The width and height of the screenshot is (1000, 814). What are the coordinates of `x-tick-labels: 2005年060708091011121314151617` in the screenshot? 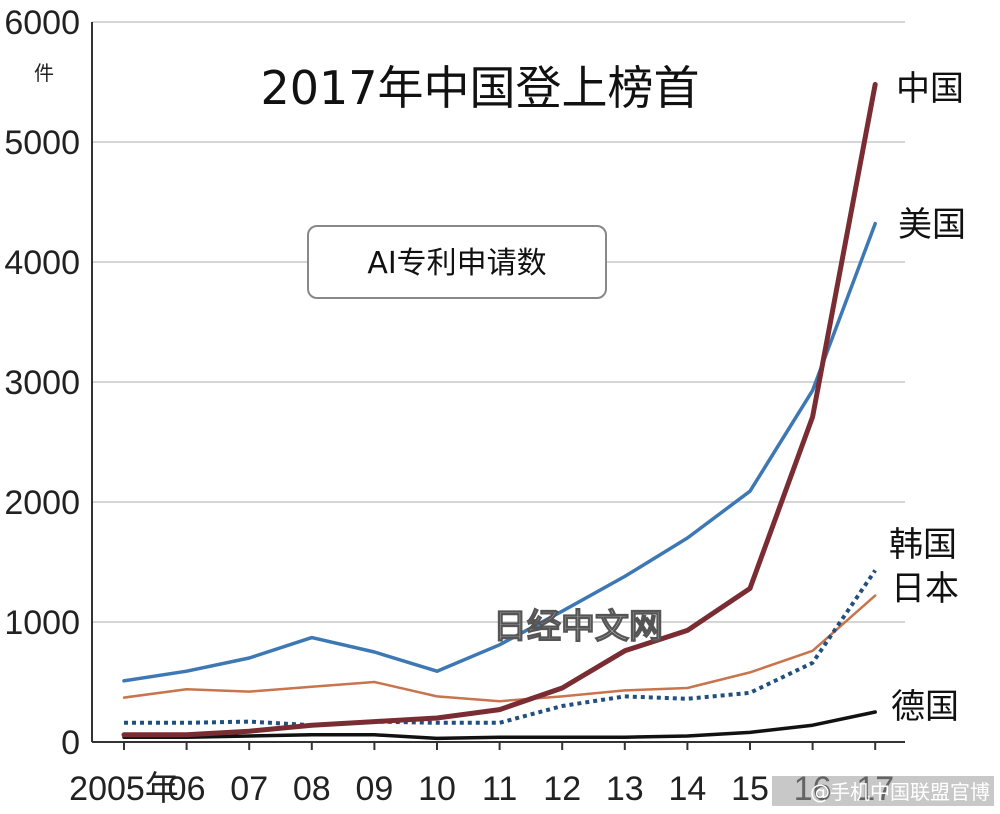 It's located at (481, 775).